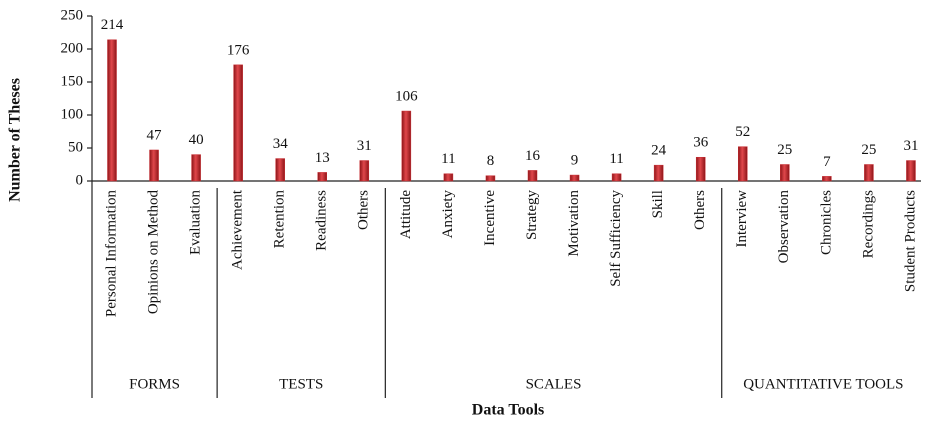  Describe the element at coordinates (826, 222) in the screenshot. I see `x-tick-label: Chronicles` at that location.